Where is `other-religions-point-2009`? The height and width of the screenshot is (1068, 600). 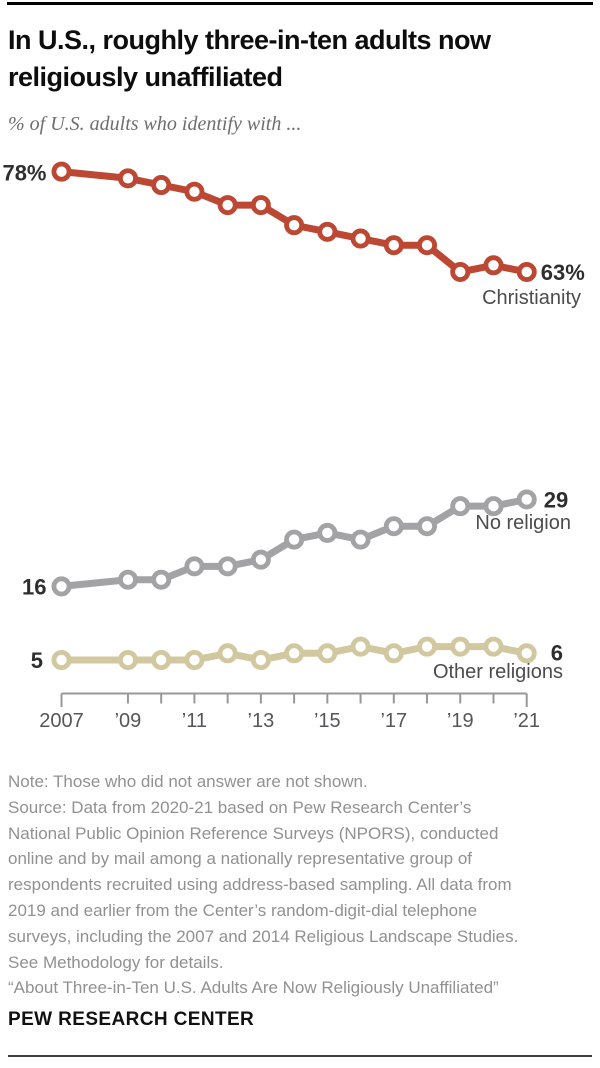 other-religions-point-2009 is located at coordinates (127, 660).